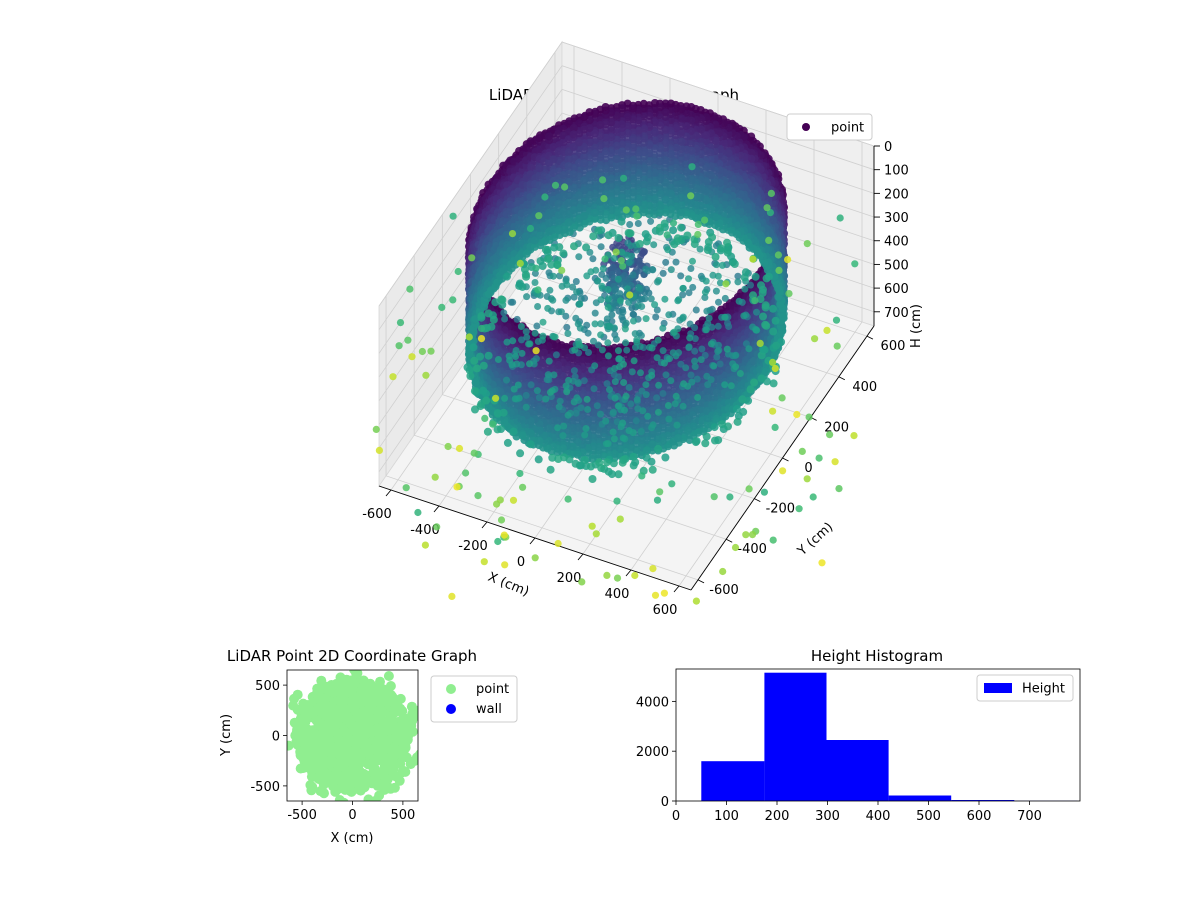  Describe the element at coordinates (781, 509) in the screenshot. I see `y-tick-label: -200` at that location.